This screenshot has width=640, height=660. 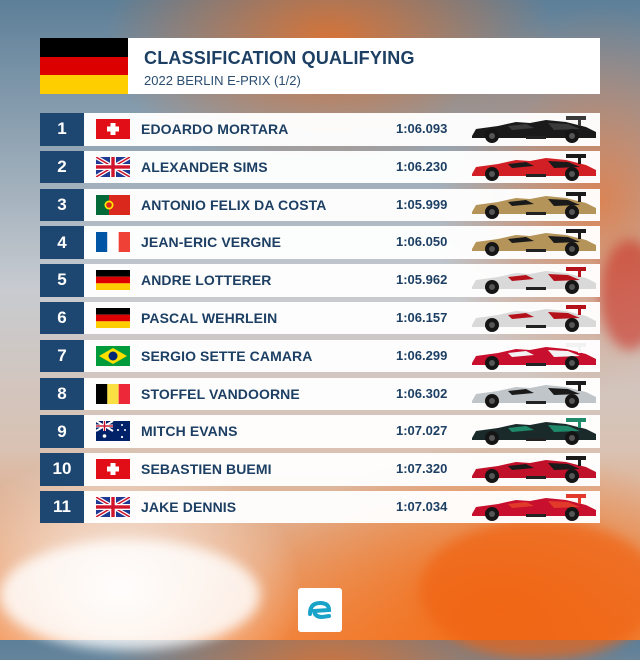 What do you see at coordinates (342, 431) in the screenshot?
I see `row-bar: MITCH EVANS 1:07.027` at bounding box center [342, 431].